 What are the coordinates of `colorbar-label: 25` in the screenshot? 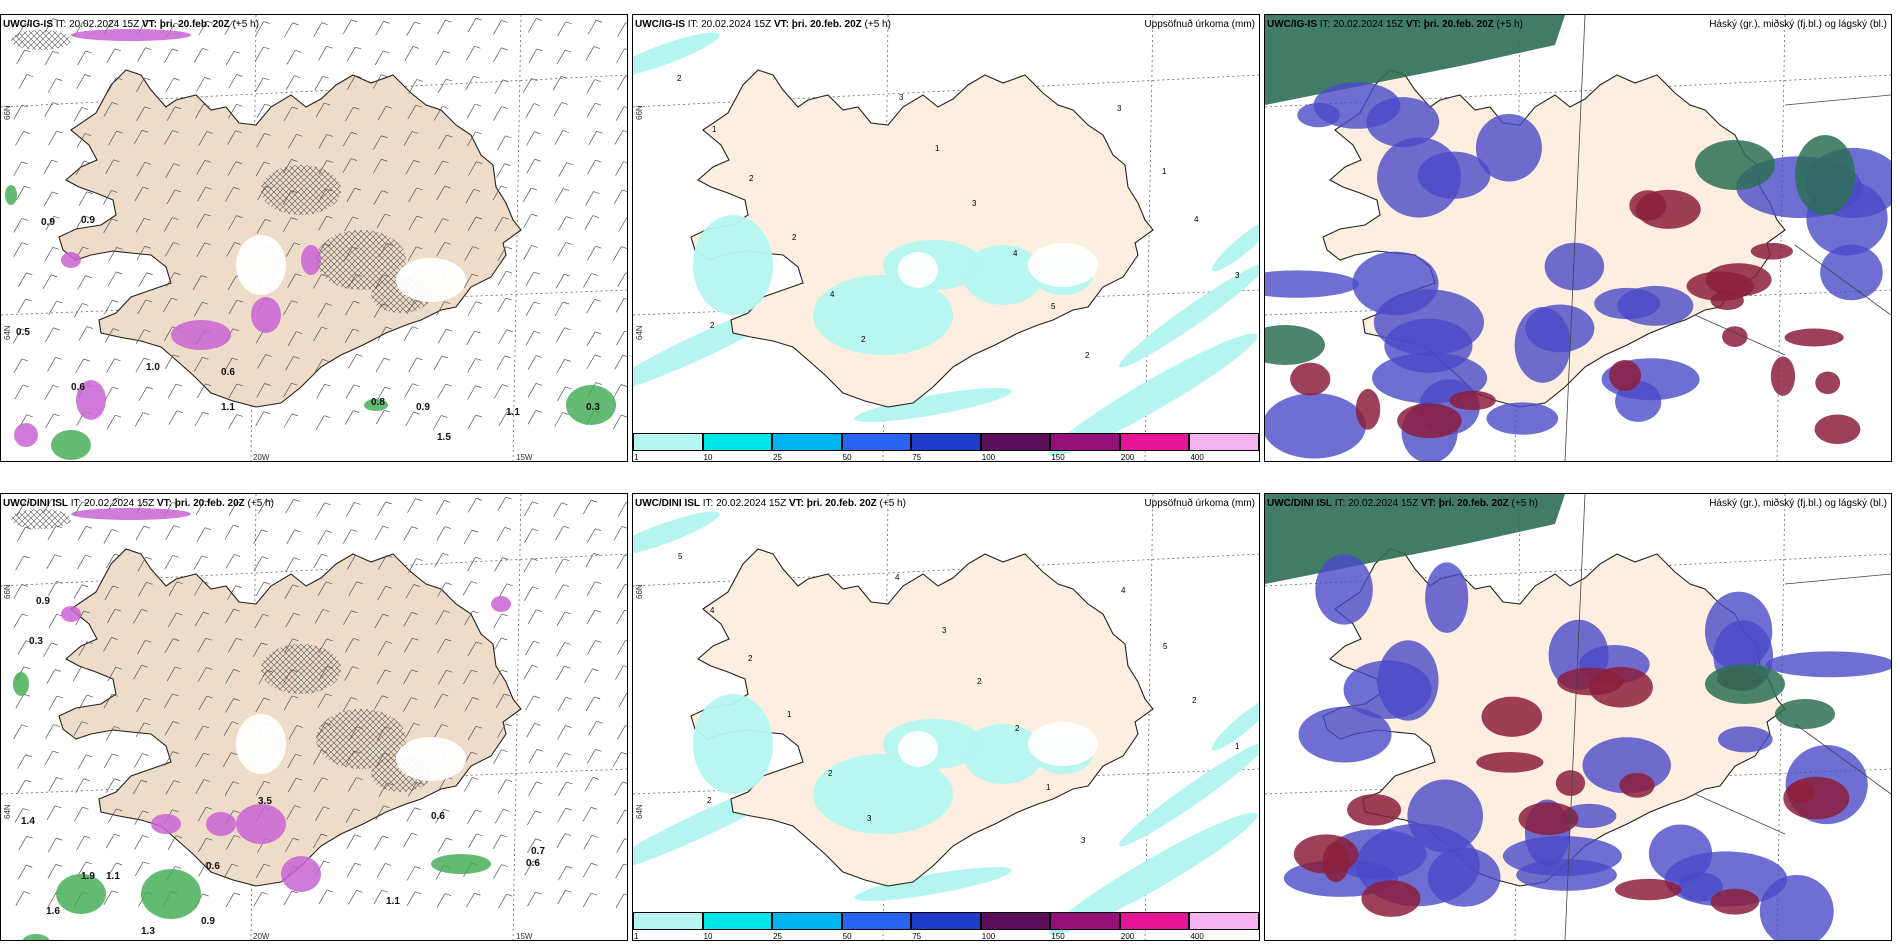 It's located at (778, 936).